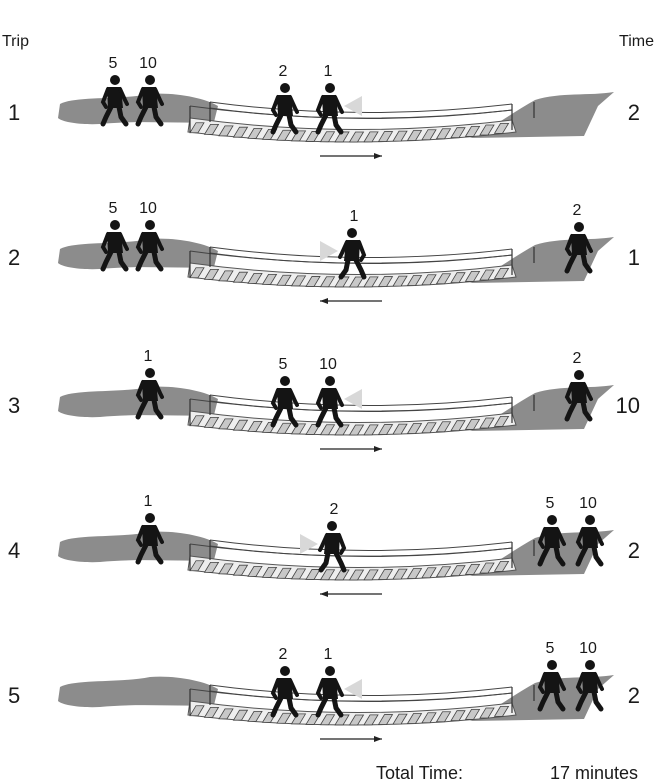 The height and width of the screenshot is (784, 656). What do you see at coordinates (14, 257) in the screenshot?
I see `trip-number: 2` at bounding box center [14, 257].